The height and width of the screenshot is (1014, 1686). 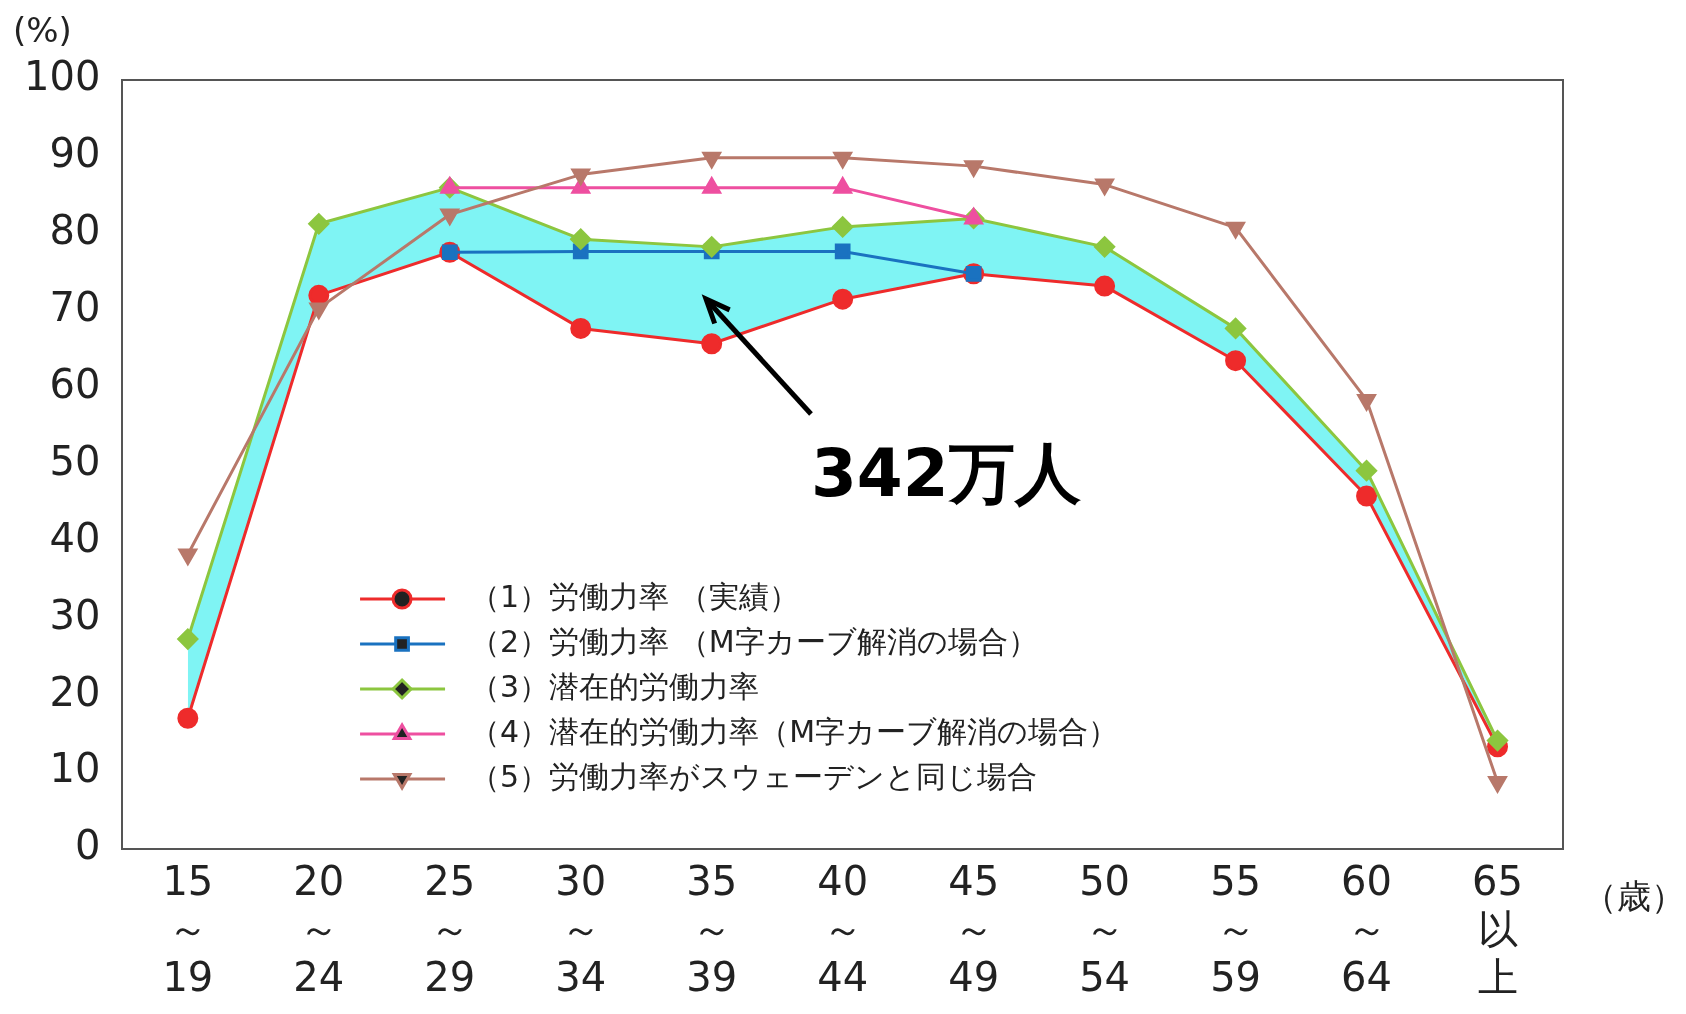 What do you see at coordinates (974, 929) in the screenshot?
I see `x-tick-label: 45～49` at bounding box center [974, 929].